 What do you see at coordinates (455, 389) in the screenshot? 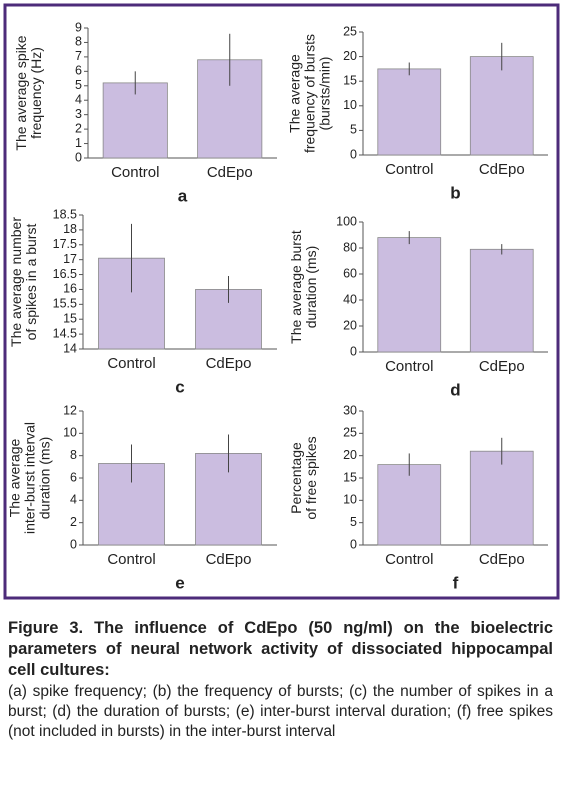
I see `panel-label: d` at bounding box center [455, 389].